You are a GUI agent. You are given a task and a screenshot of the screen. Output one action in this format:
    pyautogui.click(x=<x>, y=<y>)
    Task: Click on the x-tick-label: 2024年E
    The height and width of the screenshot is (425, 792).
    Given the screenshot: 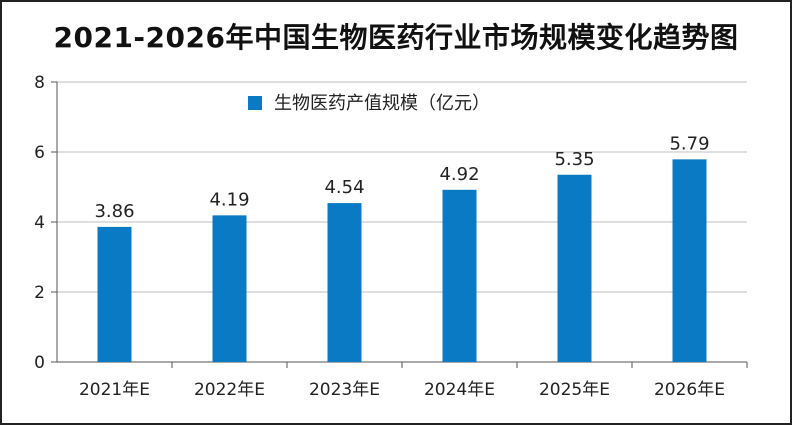 What is the action you would take?
    pyautogui.click(x=459, y=390)
    